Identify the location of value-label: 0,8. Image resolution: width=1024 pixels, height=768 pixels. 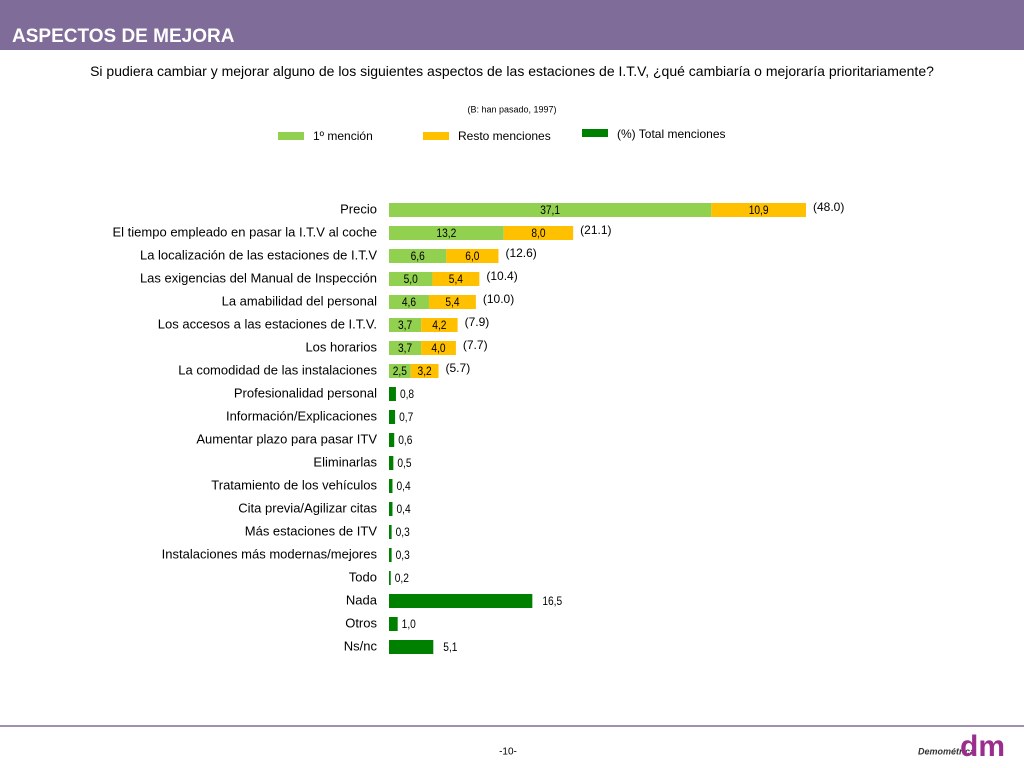
(407, 394).